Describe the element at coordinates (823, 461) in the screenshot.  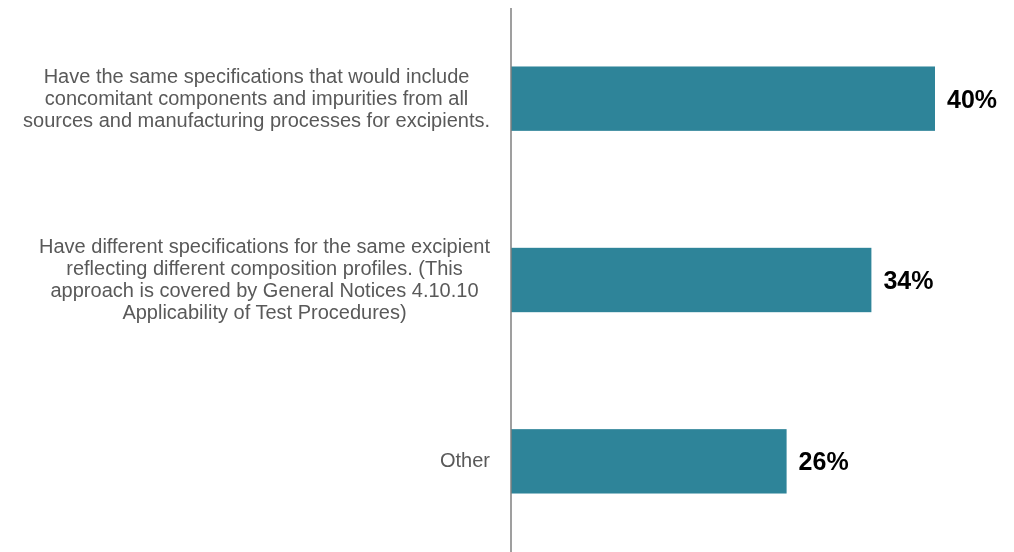
I see `data-label: 26%` at that location.